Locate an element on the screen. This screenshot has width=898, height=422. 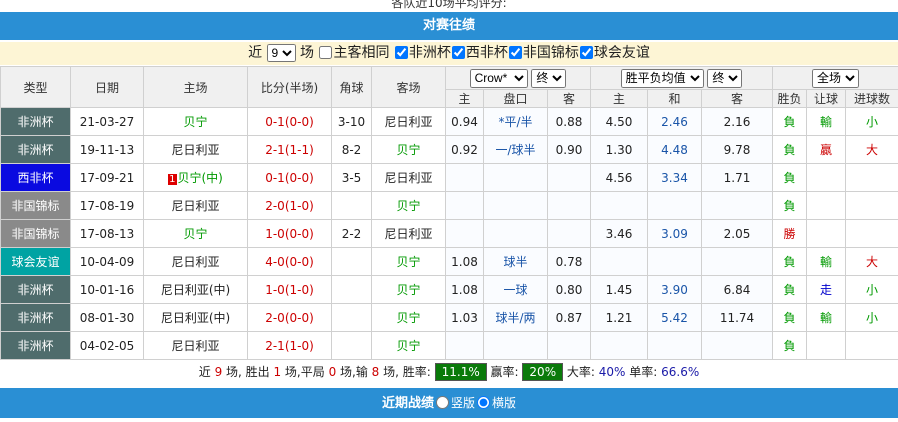
cell-corner: 8-2 is located at coordinates (351, 149).